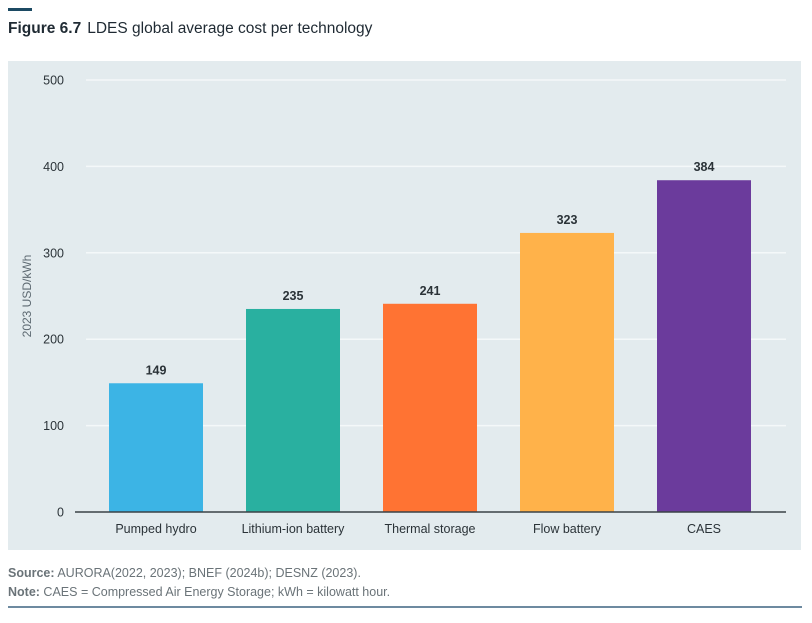  Describe the element at coordinates (53, 81) in the screenshot. I see `y-tick-label: 500` at that location.